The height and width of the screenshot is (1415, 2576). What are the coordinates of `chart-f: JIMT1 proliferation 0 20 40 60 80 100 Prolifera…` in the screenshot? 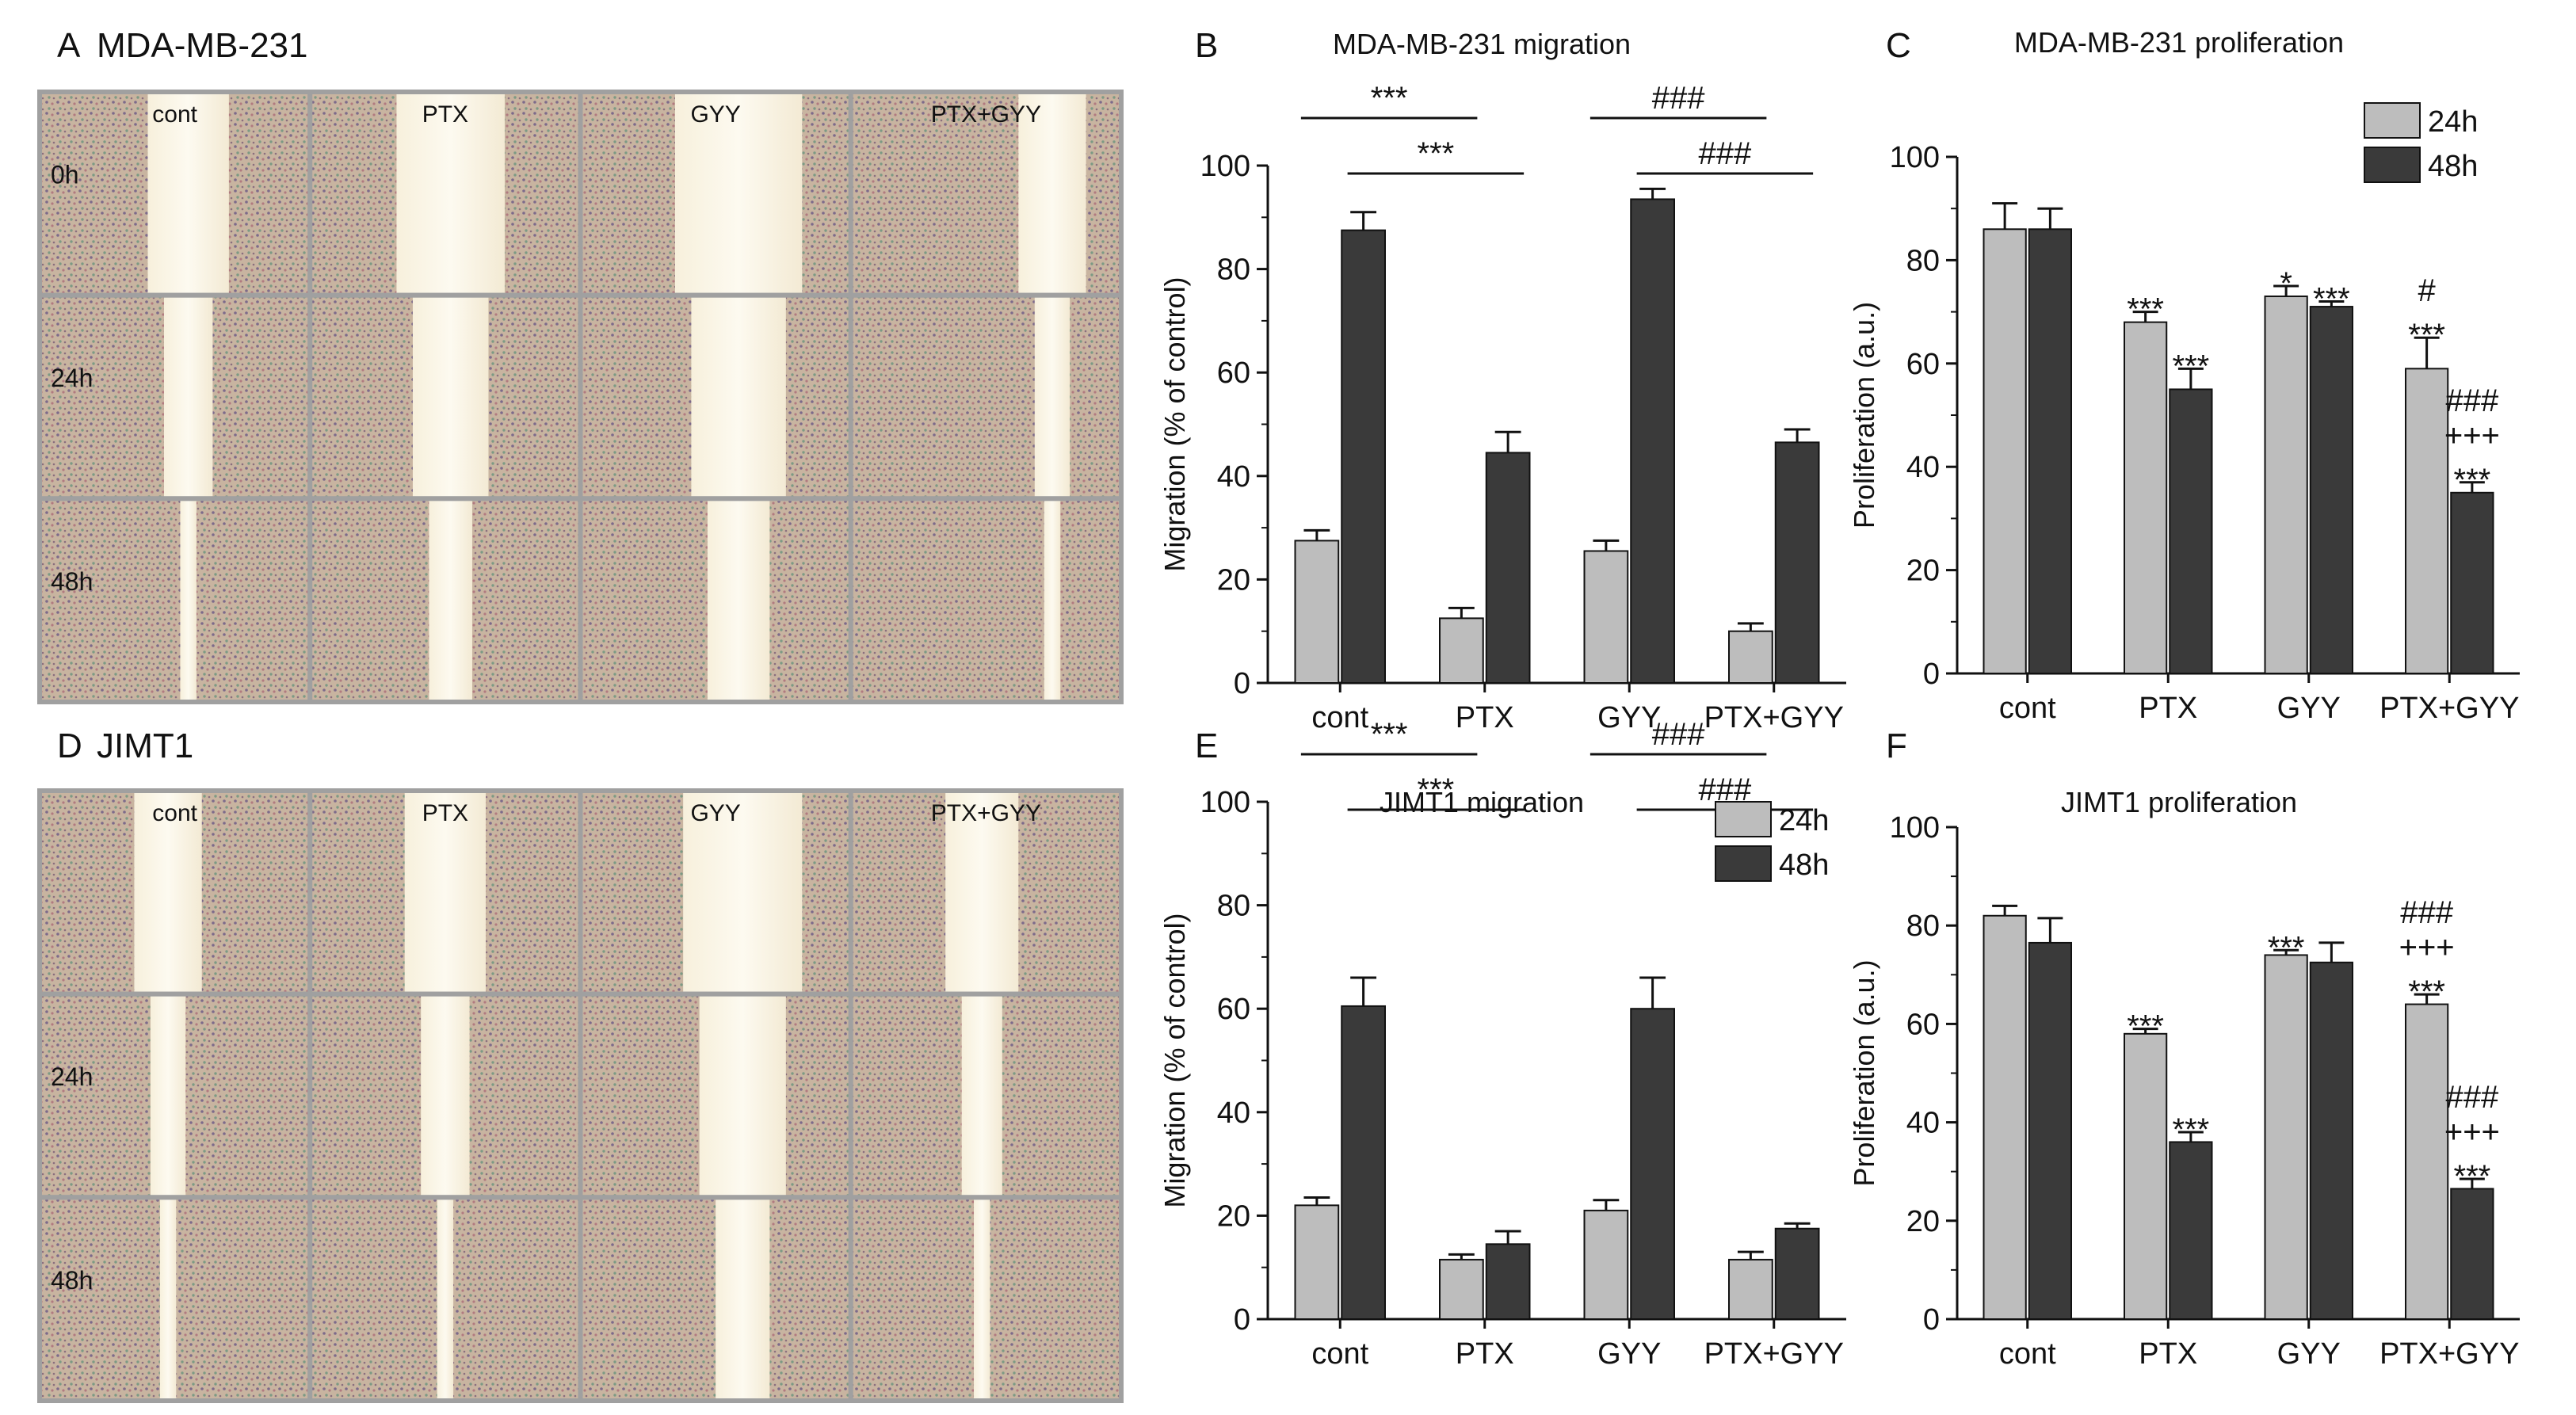 It's located at (2184, 1078).